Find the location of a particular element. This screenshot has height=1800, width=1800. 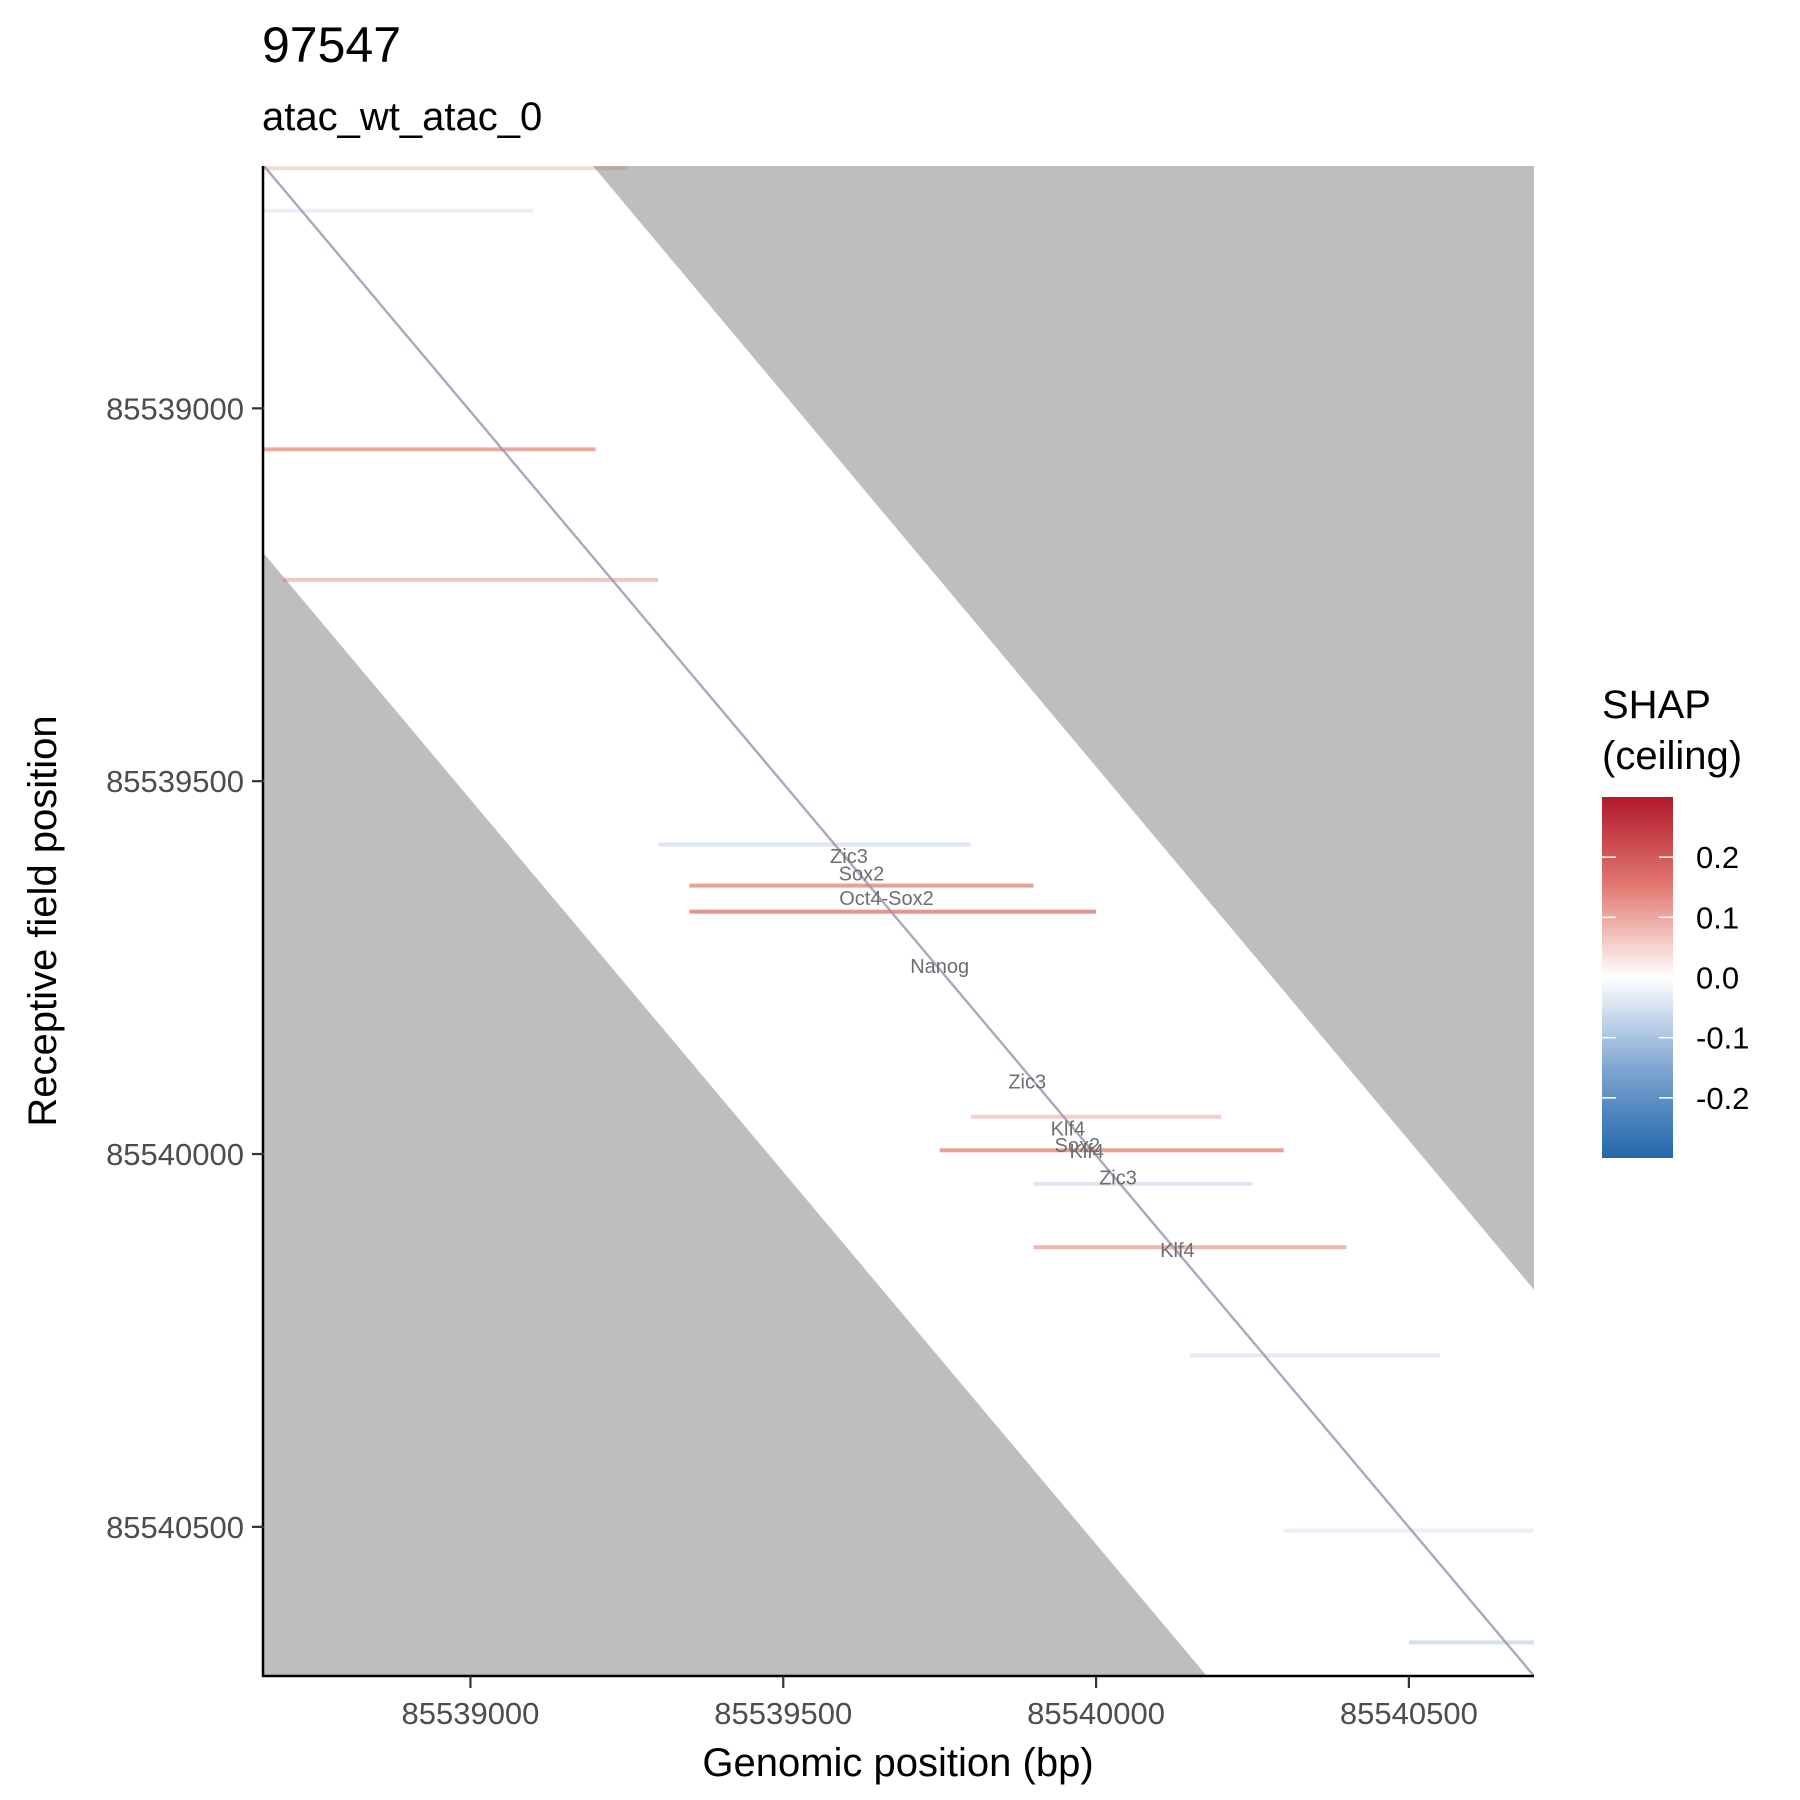

x-tick-label: 85540500 is located at coordinates (1409, 1713).